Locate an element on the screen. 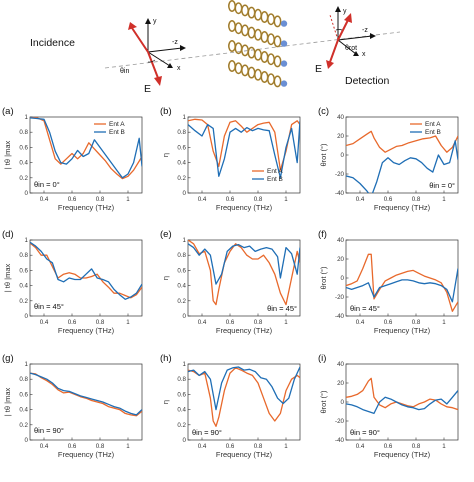 This screenshot has height=482, width=474. helix-array is located at coordinates (258, 44).